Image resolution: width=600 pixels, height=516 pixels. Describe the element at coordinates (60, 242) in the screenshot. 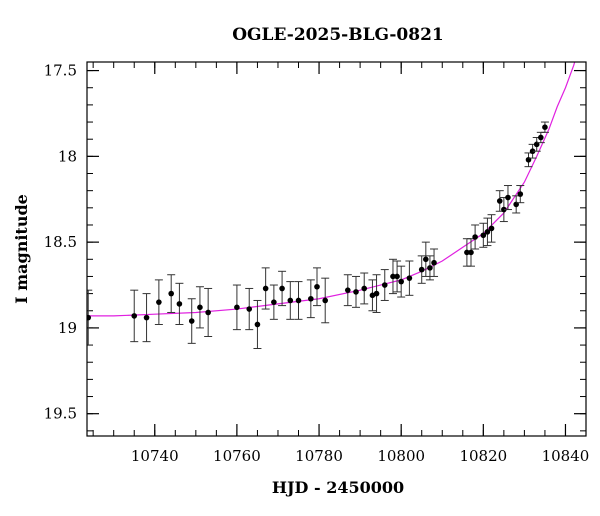

I see `y-tick-label: 18.5` at that location.